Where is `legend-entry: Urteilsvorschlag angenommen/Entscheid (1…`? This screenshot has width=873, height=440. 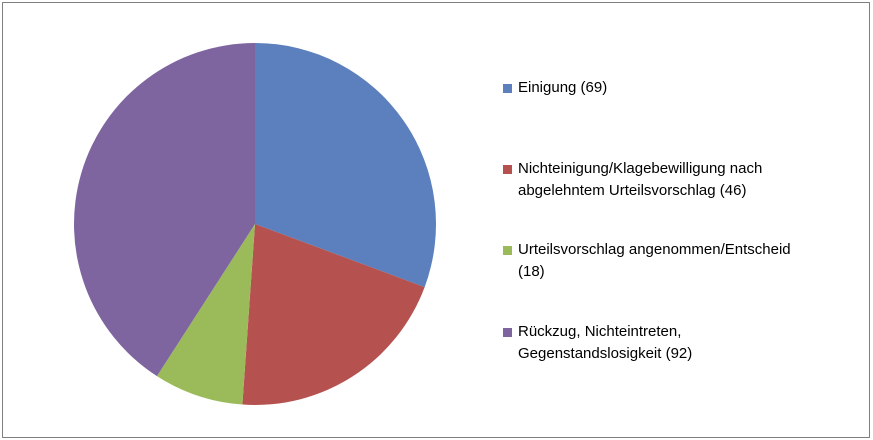
legend-entry: Urteilsvorschlag angenommen/Entscheid (1… is located at coordinates (658, 261).